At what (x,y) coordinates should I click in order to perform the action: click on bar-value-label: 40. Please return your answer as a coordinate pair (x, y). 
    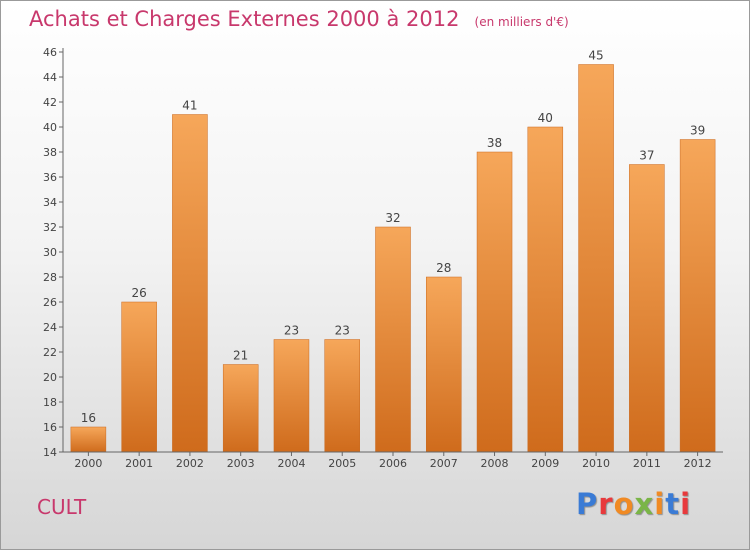
    Looking at the image, I should click on (545, 118).